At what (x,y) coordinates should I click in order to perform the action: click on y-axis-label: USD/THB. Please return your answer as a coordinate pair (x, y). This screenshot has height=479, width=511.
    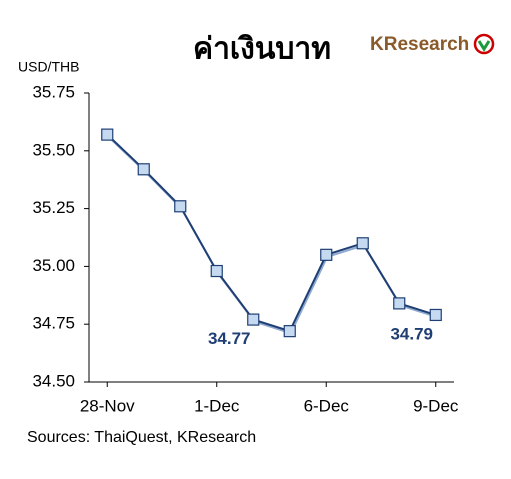
    Looking at the image, I should click on (48, 67).